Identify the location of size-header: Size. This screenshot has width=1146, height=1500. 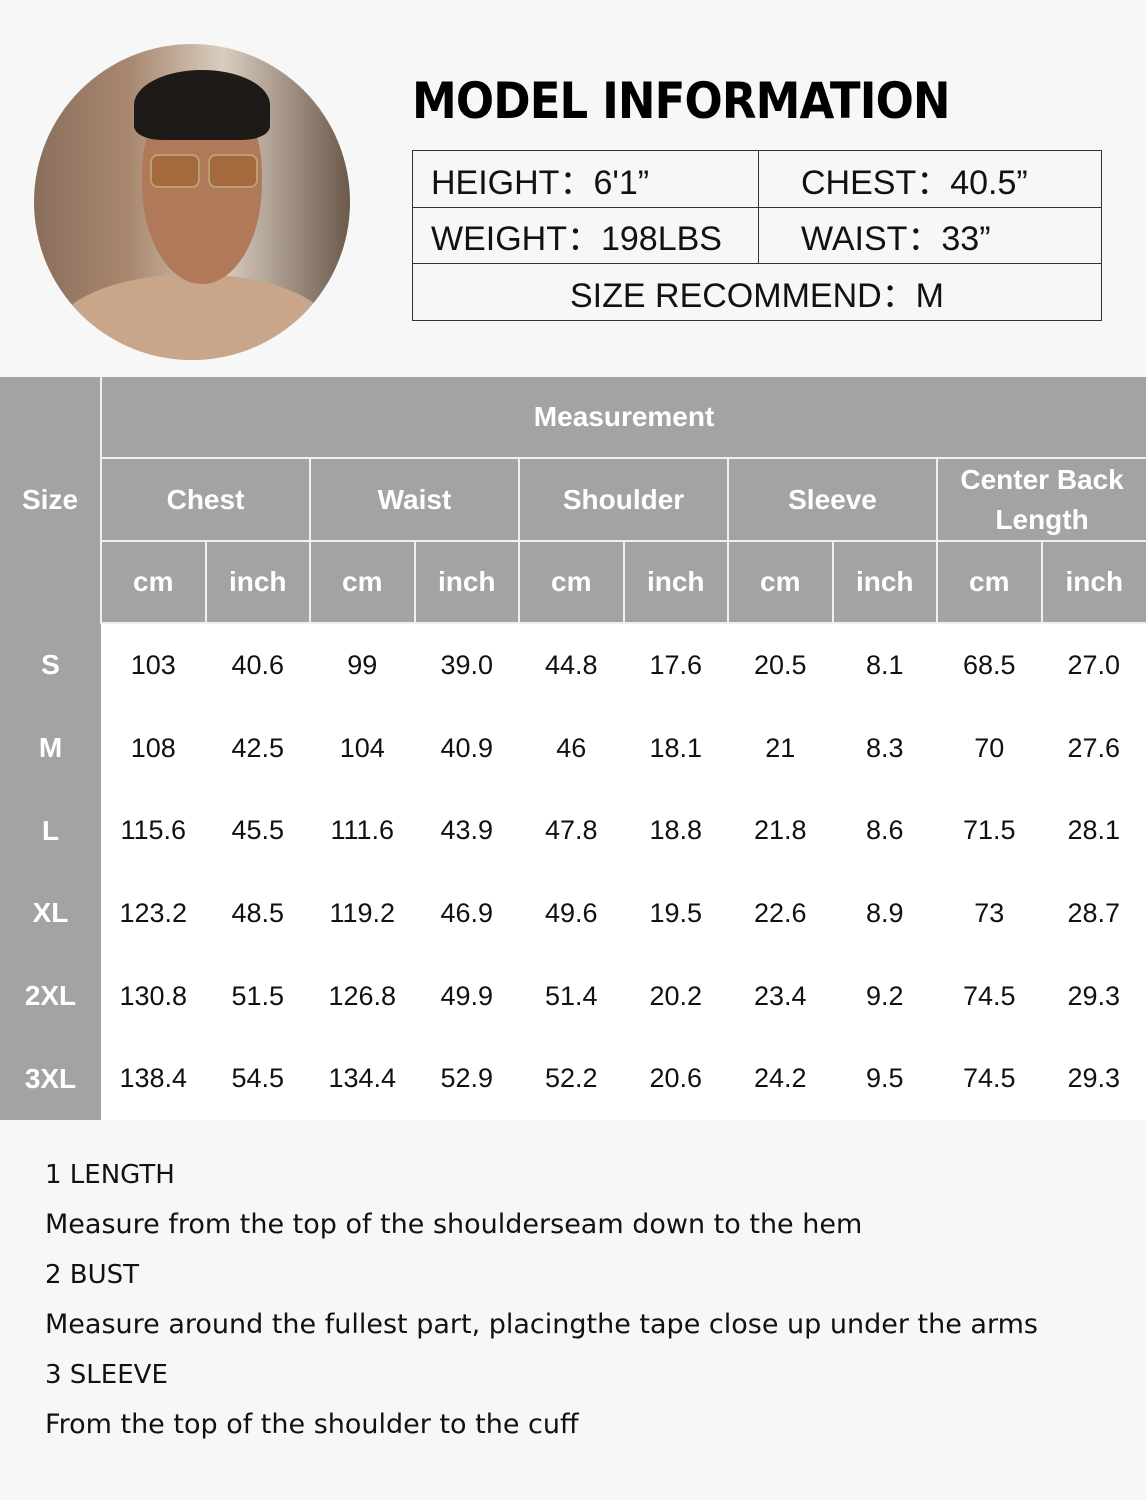
(51, 500).